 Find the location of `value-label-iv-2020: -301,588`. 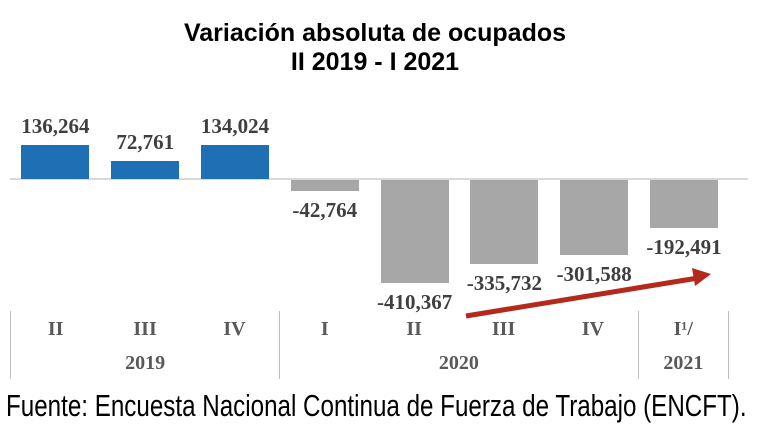

value-label-iv-2020: -301,588 is located at coordinates (594, 274).